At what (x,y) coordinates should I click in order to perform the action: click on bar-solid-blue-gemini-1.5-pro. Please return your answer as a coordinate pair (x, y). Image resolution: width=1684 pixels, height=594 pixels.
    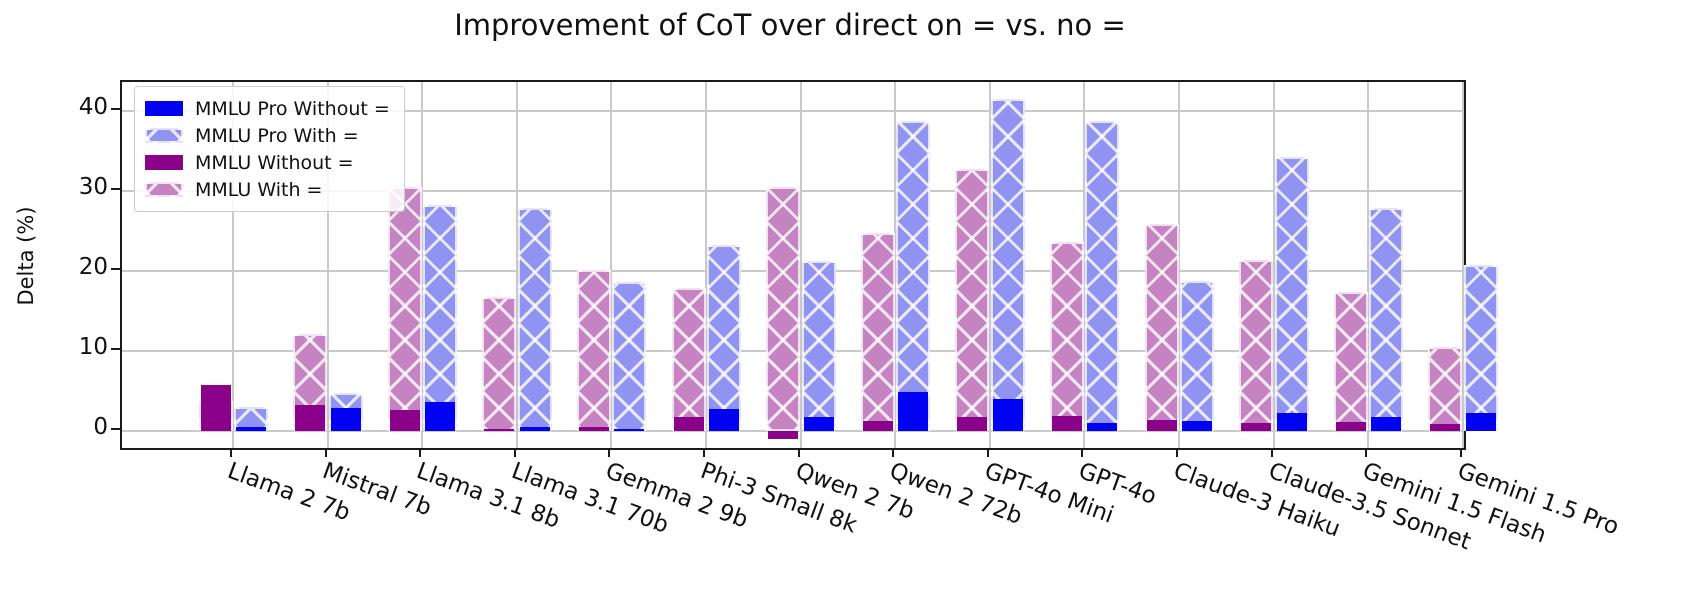
    Looking at the image, I should click on (1480, 421).